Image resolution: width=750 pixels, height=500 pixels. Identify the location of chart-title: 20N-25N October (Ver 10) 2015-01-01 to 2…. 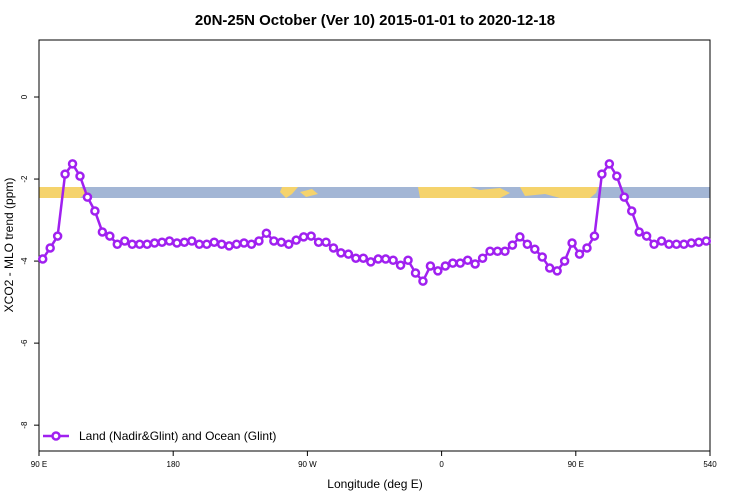
(375, 20).